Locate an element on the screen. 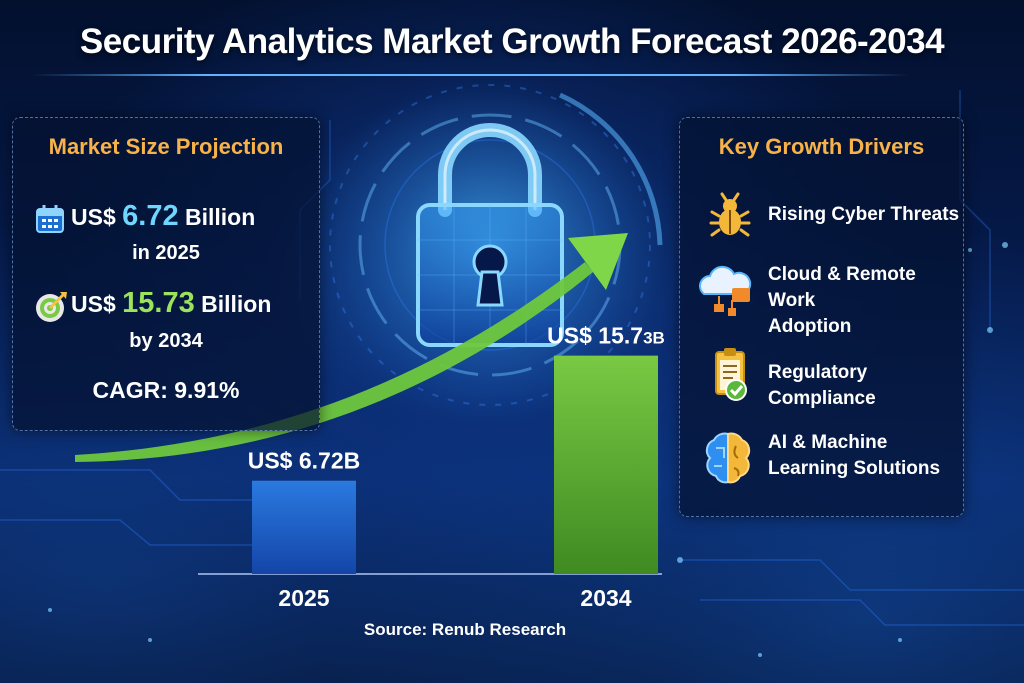 The width and height of the screenshot is (1024, 683). market-value-2034: 15.73 is located at coordinates (158, 303).